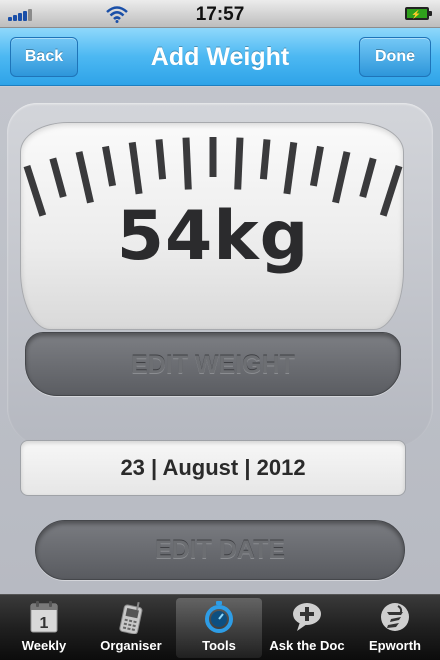  I want to click on edit-date-button: EDIT DATE, so click(220, 550).